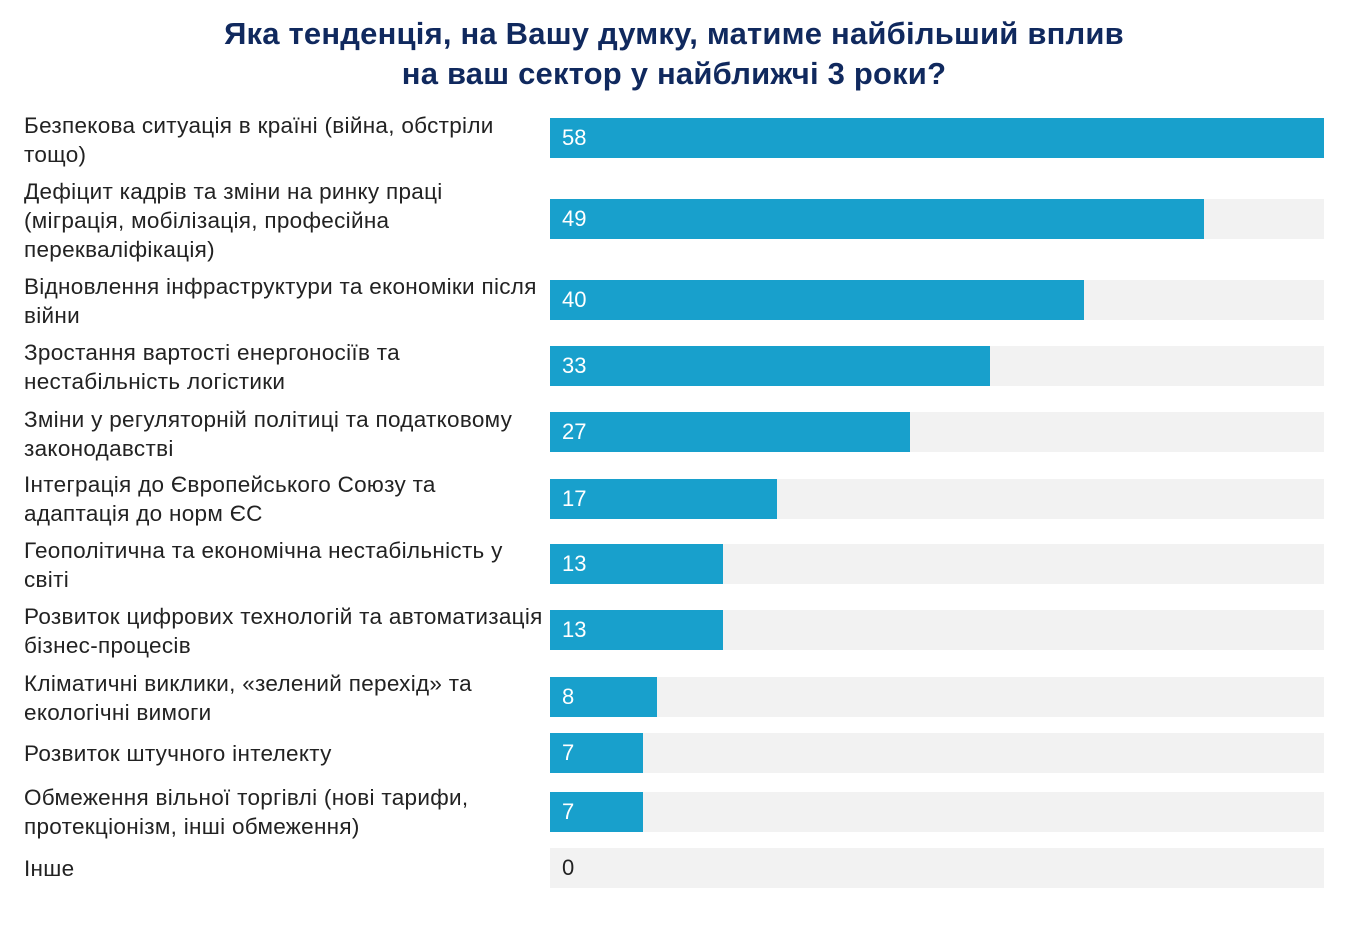 The width and height of the screenshot is (1348, 927). Describe the element at coordinates (574, 299) in the screenshot. I see `data-label: 40` at that location.